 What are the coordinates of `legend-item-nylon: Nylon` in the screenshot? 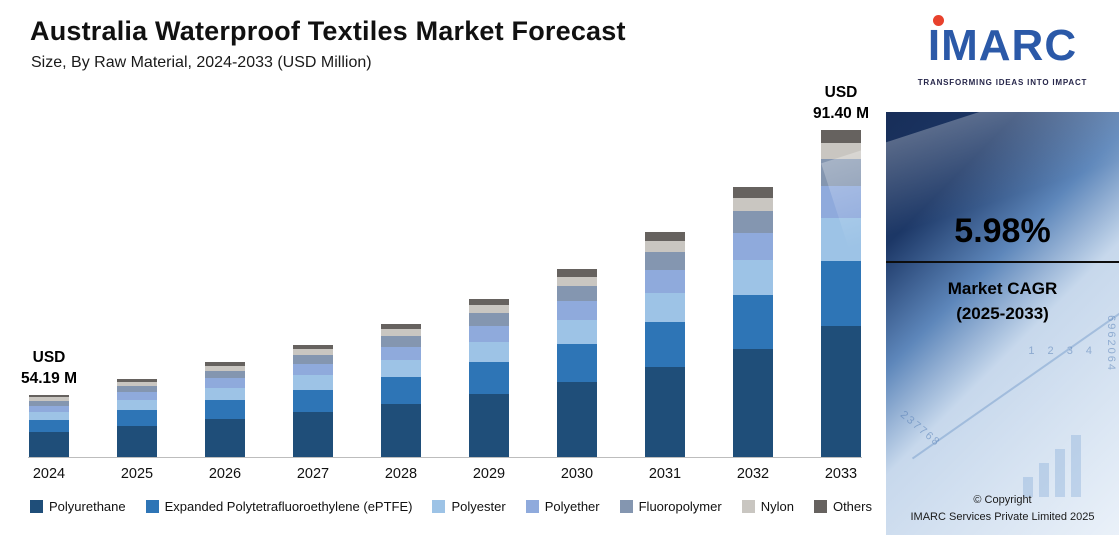 It's located at (767, 506).